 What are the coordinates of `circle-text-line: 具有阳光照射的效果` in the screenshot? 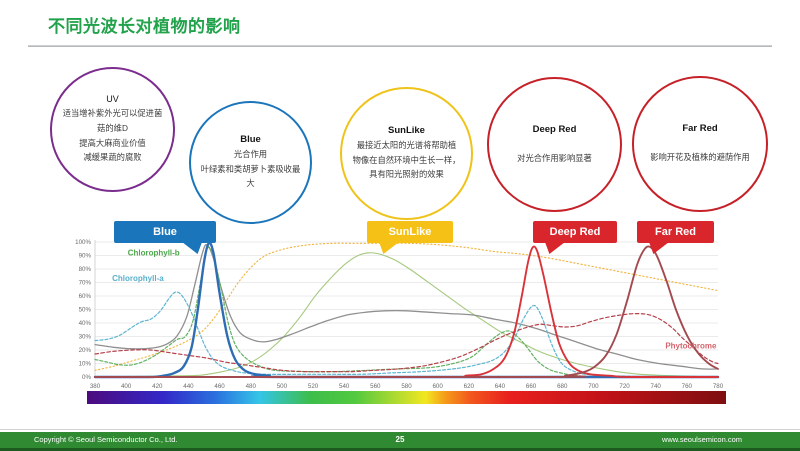 It's located at (406, 174).